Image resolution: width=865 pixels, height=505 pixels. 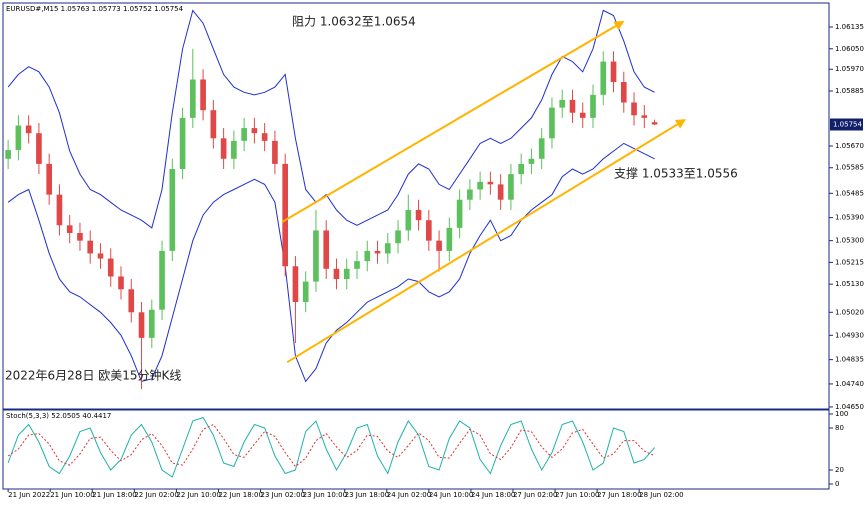 What do you see at coordinates (240, 495) in the screenshot?
I see `x-tick-label: 22 Jun 18:00` at bounding box center [240, 495].